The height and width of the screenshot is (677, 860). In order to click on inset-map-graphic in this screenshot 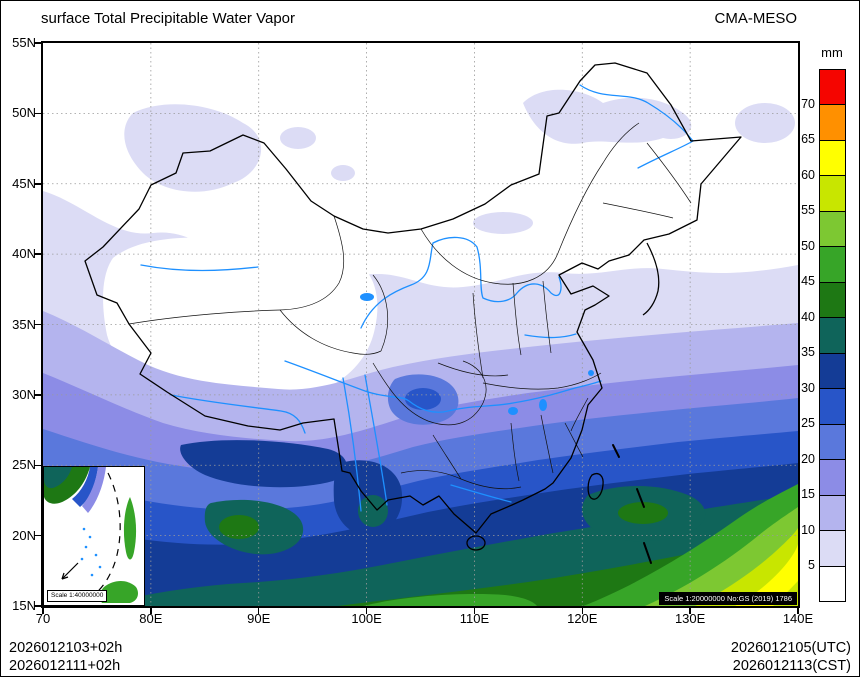, I will do `click(93, 535)`.